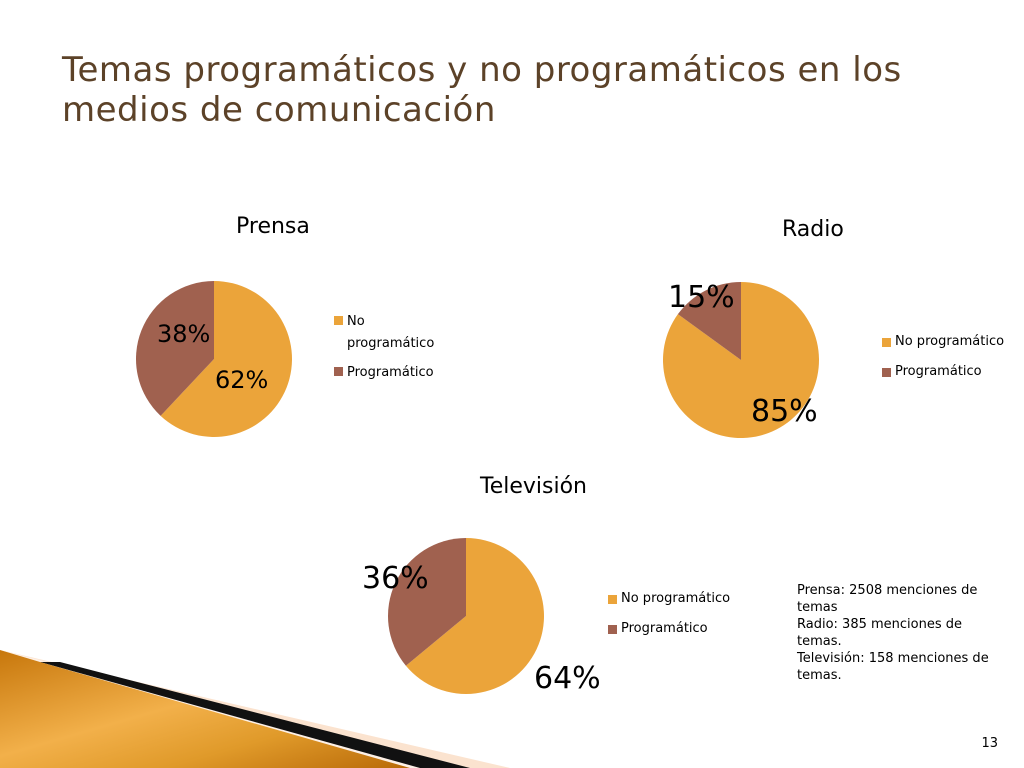 The height and width of the screenshot is (768, 1024). I want to click on page-number: 13, so click(989, 743).